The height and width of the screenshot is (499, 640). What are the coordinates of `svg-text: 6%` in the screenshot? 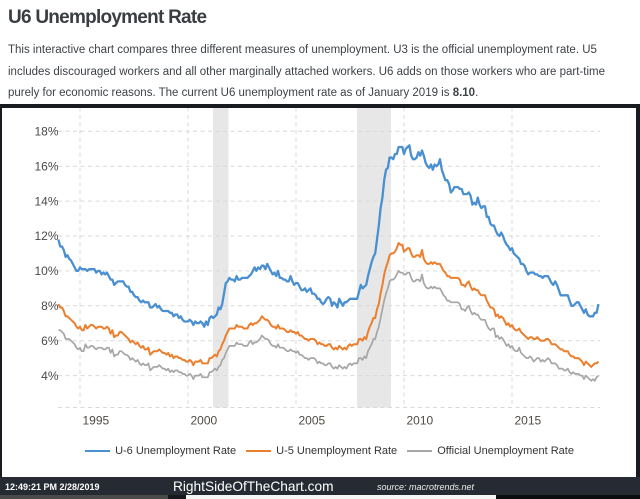 It's located at (50, 341).